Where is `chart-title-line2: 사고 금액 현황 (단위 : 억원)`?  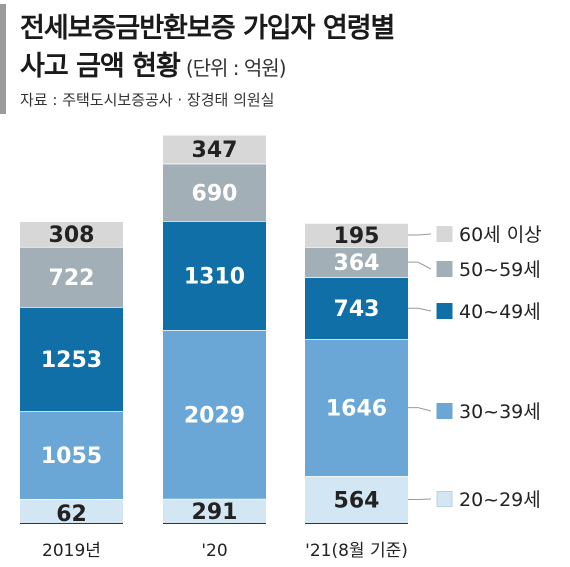
chart-title-line2: 사고 금액 현황 (단위 : 억원) is located at coordinates (153, 63).